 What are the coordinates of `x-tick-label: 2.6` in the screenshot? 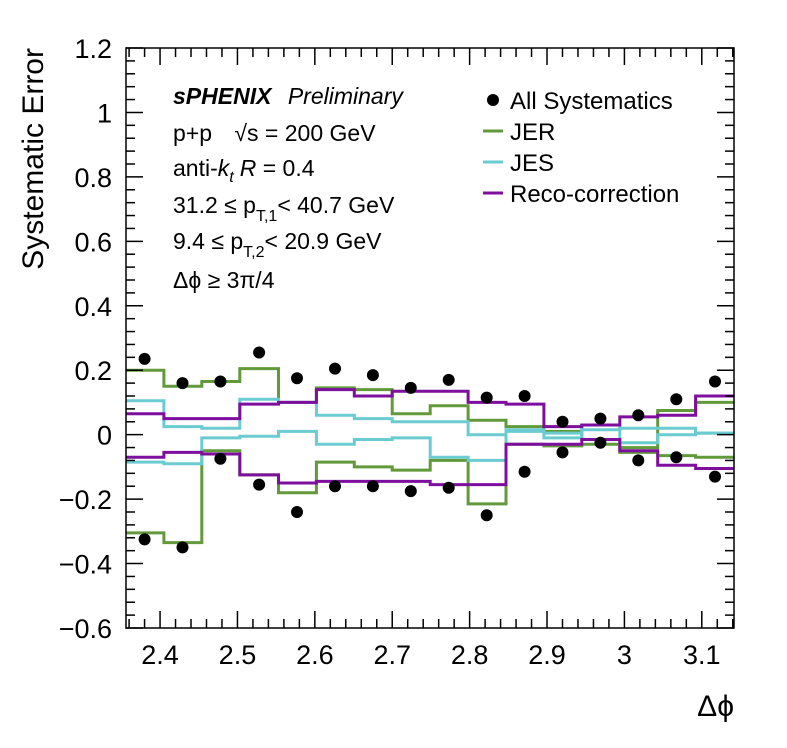 It's located at (315, 655).